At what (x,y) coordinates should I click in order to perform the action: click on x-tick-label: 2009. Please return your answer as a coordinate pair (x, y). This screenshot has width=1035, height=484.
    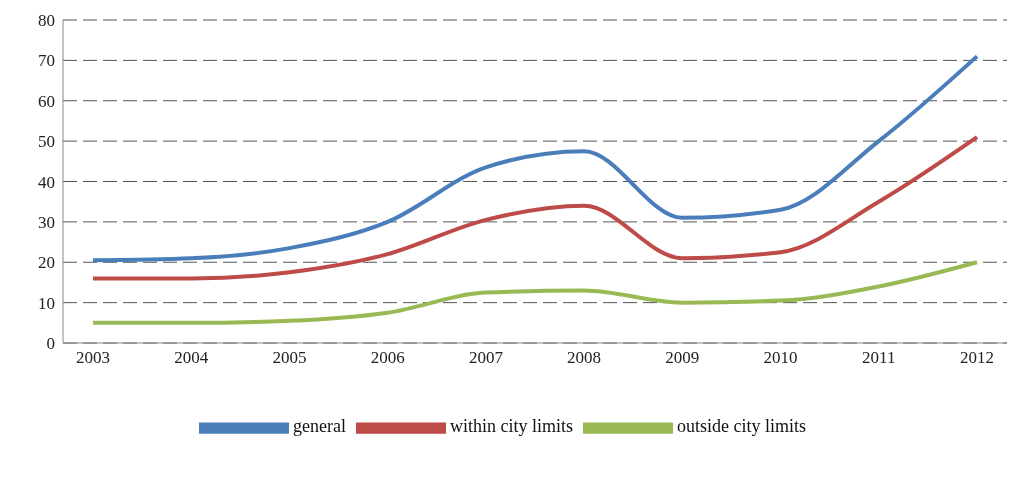
    Looking at the image, I should click on (682, 358).